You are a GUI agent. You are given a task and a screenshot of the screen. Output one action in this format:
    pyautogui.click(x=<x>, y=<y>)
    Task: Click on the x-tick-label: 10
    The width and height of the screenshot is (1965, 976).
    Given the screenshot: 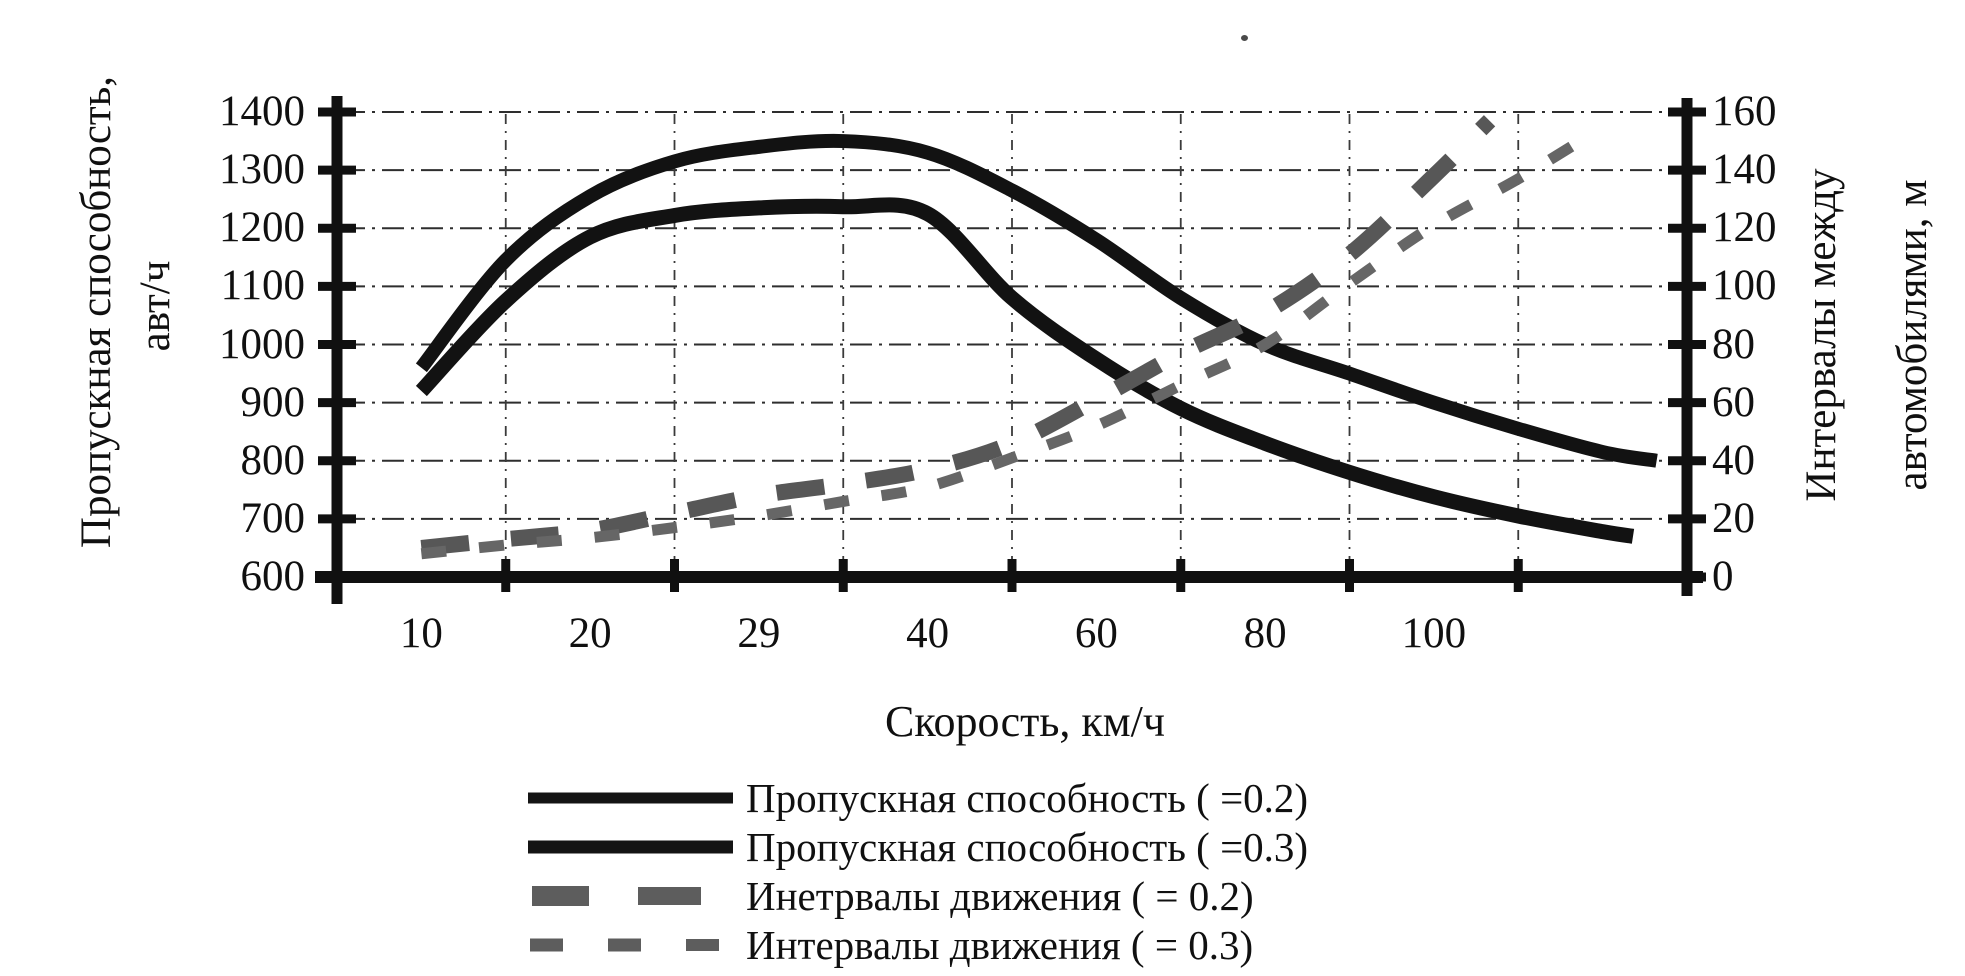 What is the action you would take?
    pyautogui.click(x=421, y=633)
    